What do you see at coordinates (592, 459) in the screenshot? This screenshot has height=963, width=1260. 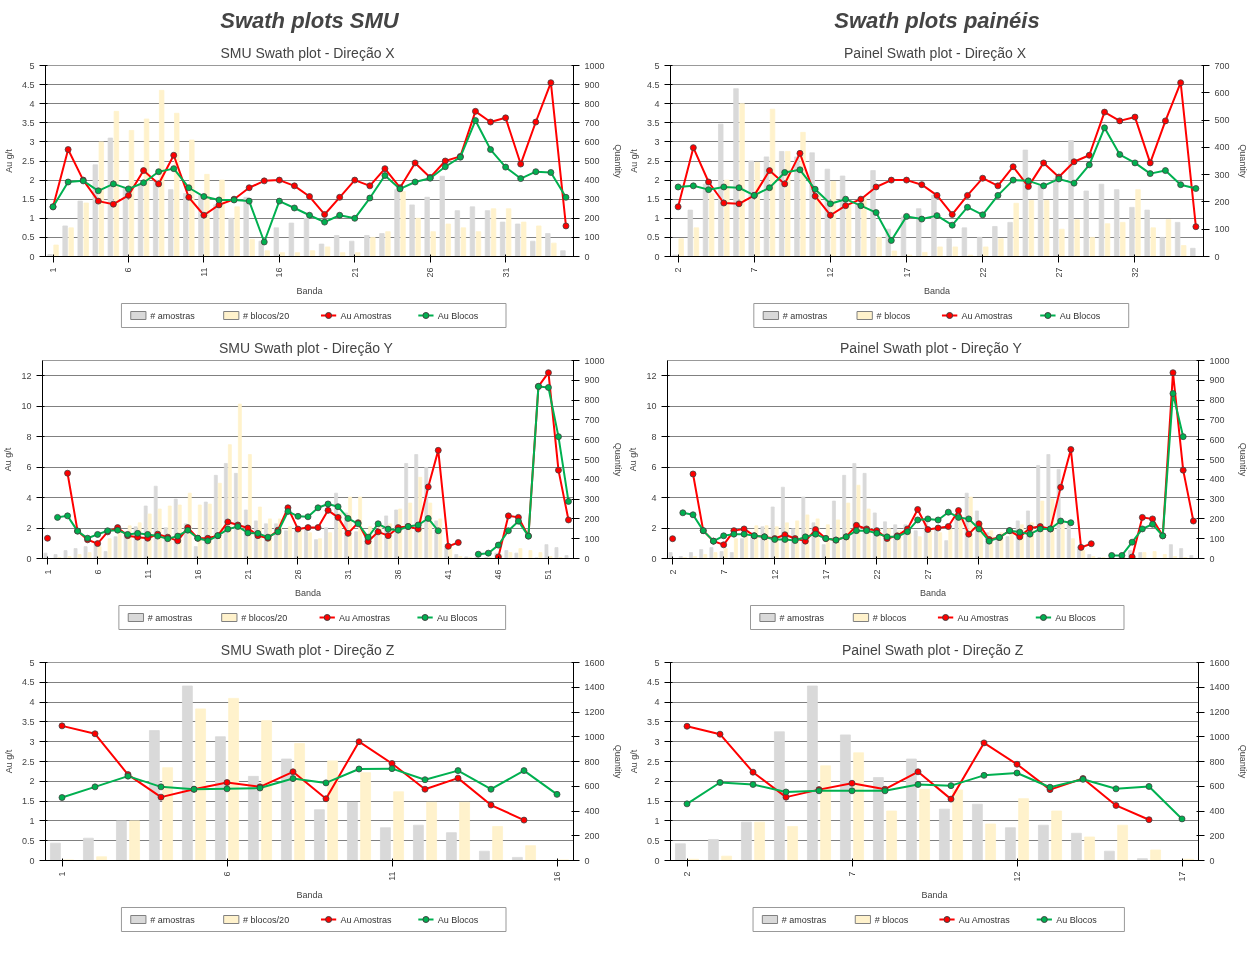 I see `y2-tick-label: 500` at bounding box center [592, 459].